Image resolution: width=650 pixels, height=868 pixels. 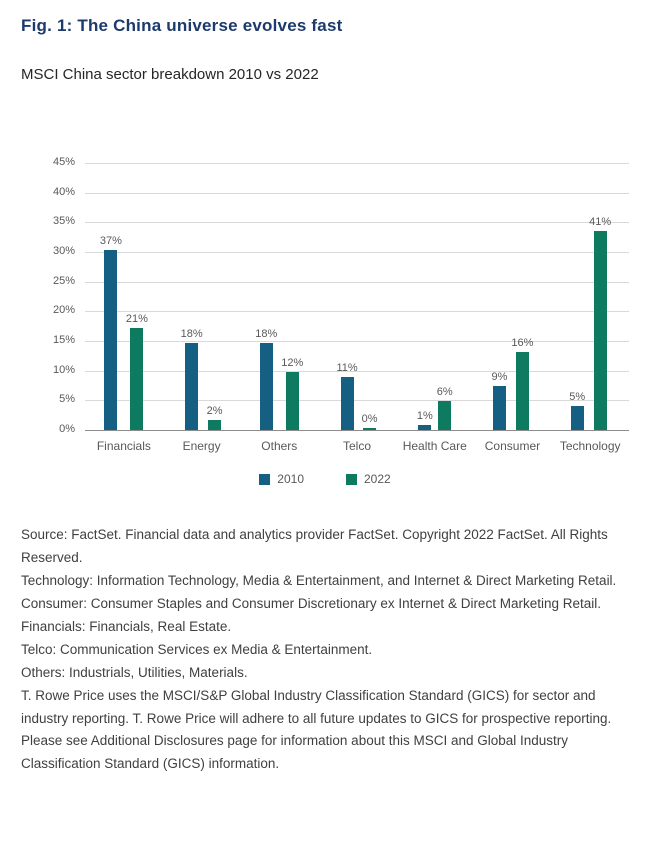 I want to click on bar-2010-consumer, so click(x=499, y=408).